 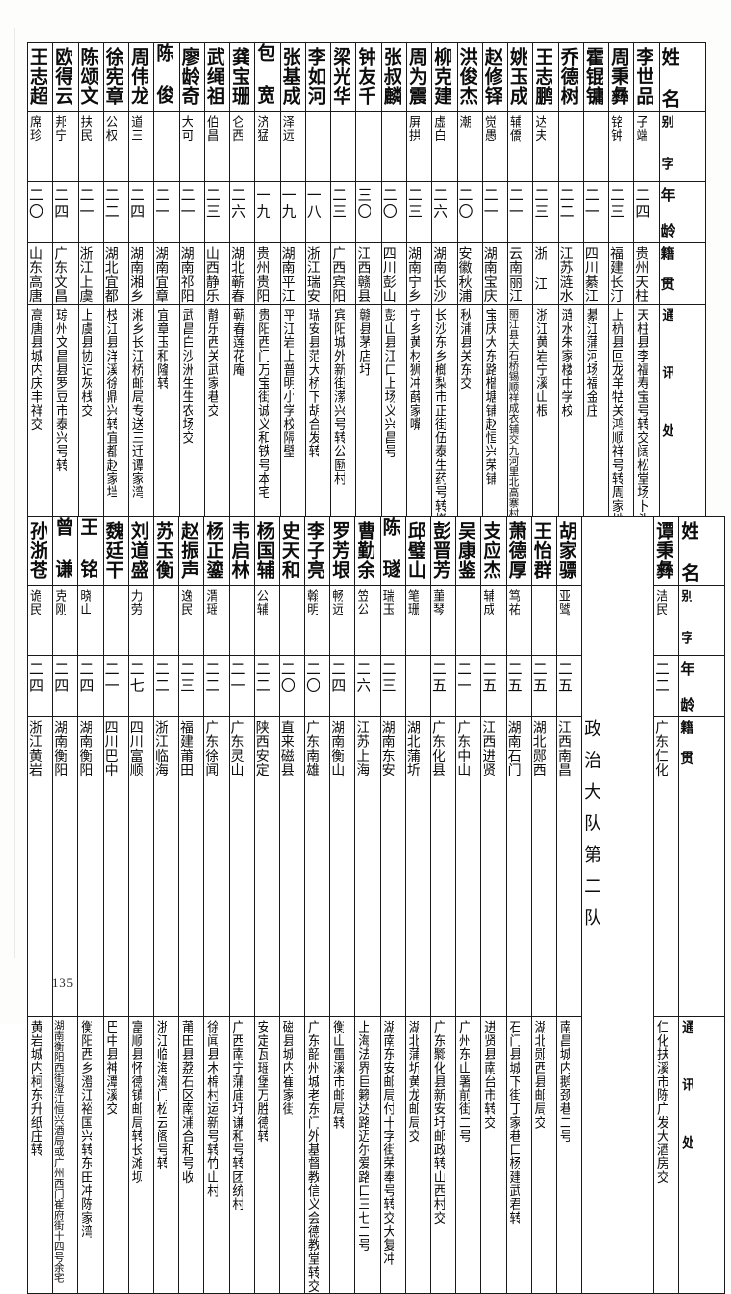 What do you see at coordinates (342, 551) in the screenshot?
I see `entry-10-name: 罗芳垠` at bounding box center [342, 551].